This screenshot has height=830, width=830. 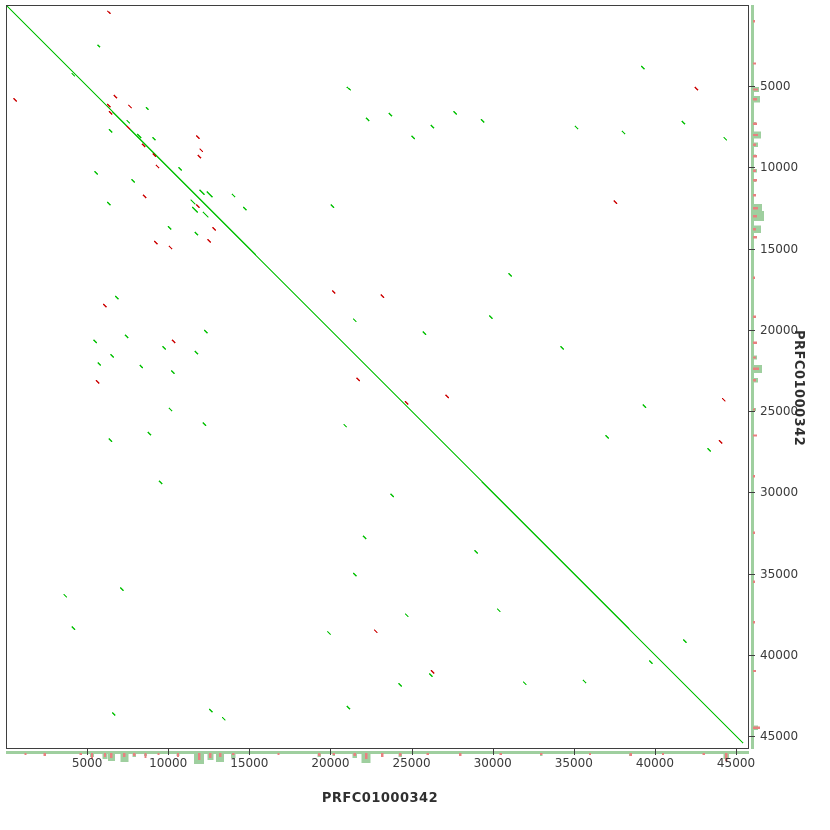 What do you see at coordinates (492, 763) in the screenshot?
I see `x-axis-tick-label: 30000` at bounding box center [492, 763].